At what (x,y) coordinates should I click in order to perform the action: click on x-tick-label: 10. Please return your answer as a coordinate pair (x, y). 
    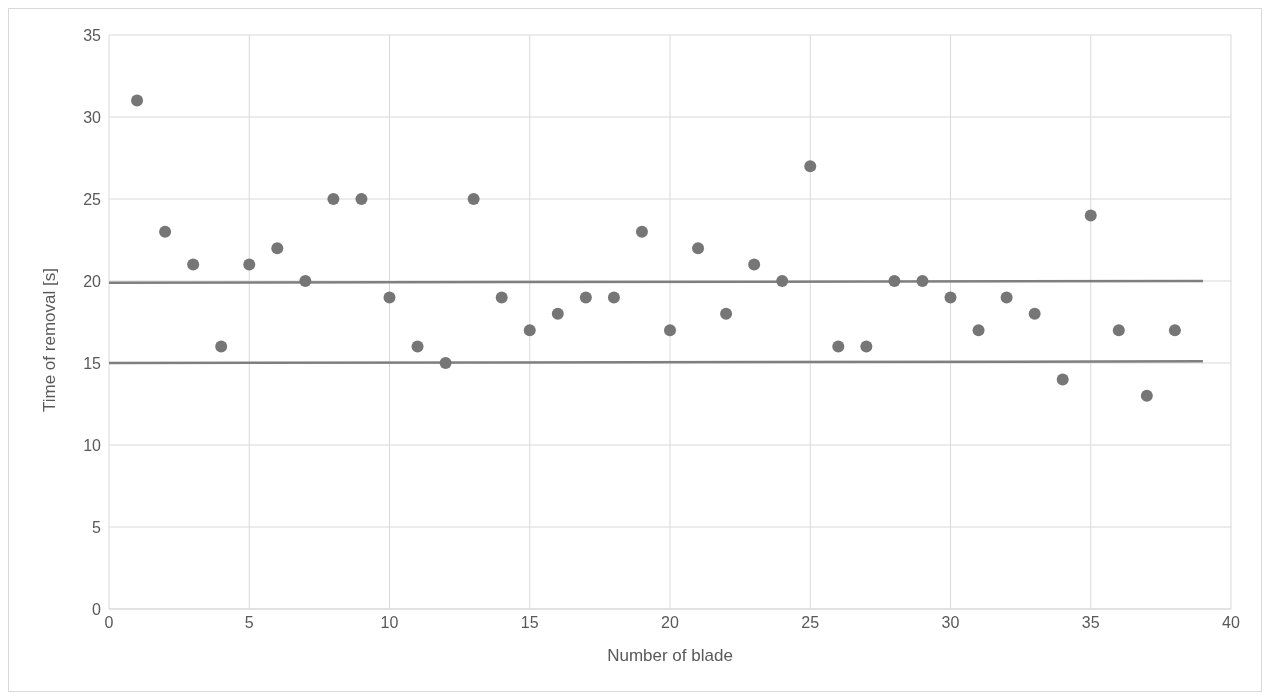
    Looking at the image, I should click on (389, 623).